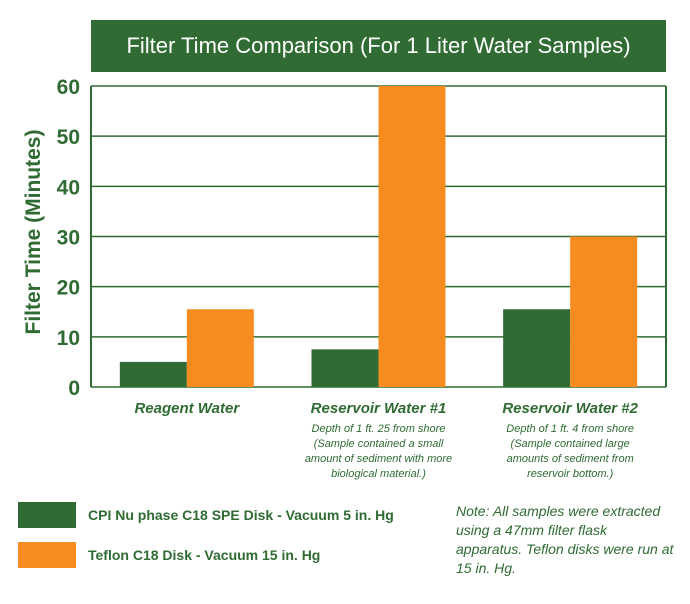 The height and width of the screenshot is (604, 690). Describe the element at coordinates (68, 288) in the screenshot. I see `y-tick-label: 20` at that location.